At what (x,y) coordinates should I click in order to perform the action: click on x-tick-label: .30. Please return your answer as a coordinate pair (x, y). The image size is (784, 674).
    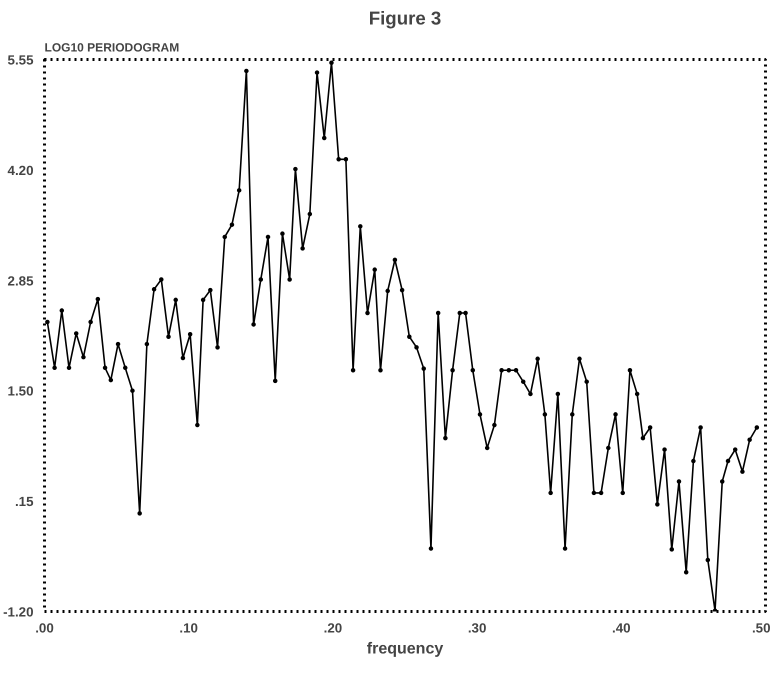
    Looking at the image, I should click on (477, 628).